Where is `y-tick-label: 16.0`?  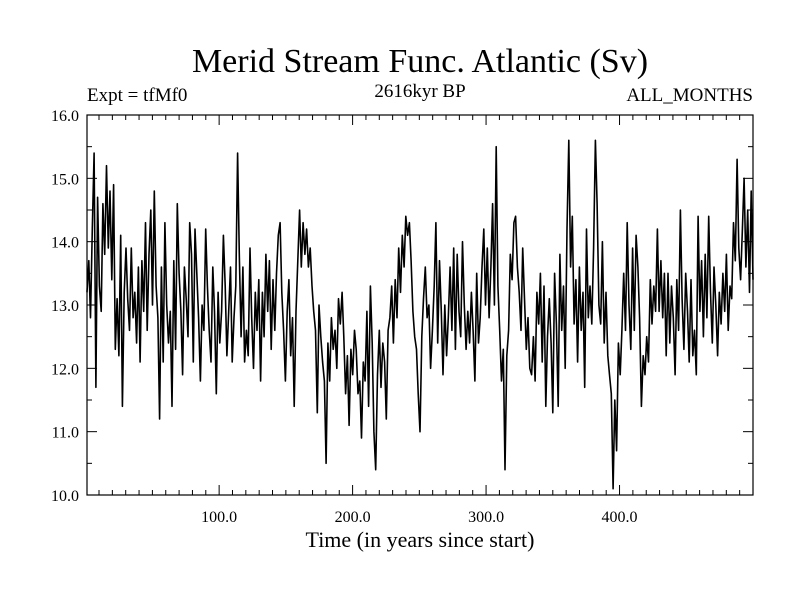 y-tick-label: 16.0 is located at coordinates (65, 116).